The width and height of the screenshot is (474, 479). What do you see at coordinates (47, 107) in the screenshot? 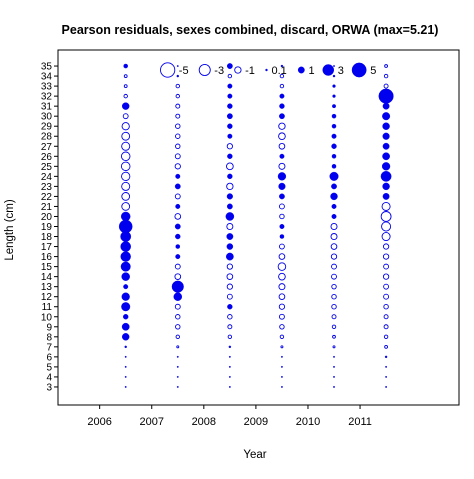
I see `y-tick-label: 31` at bounding box center [47, 107].